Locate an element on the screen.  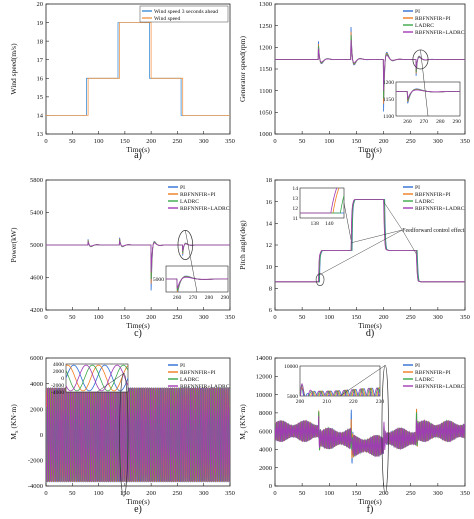
inset-frame is located at coordinates (428, 99).